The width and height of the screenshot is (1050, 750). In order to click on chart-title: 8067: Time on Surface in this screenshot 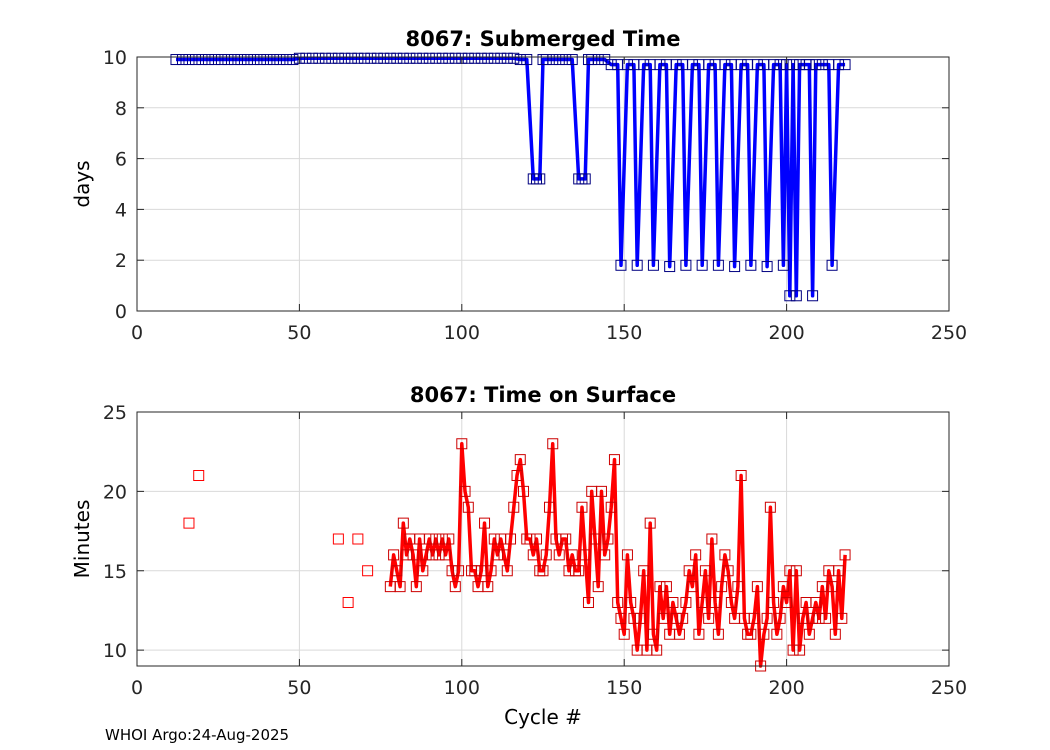, I will do `click(543, 395)`.